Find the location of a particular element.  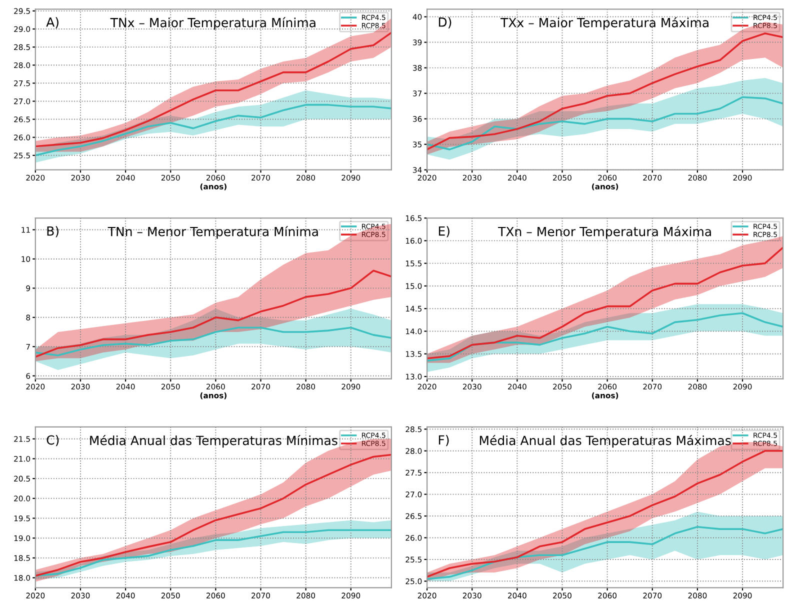

text: Média Anual das Temperaturas Máximas is located at coordinates (605, 441).